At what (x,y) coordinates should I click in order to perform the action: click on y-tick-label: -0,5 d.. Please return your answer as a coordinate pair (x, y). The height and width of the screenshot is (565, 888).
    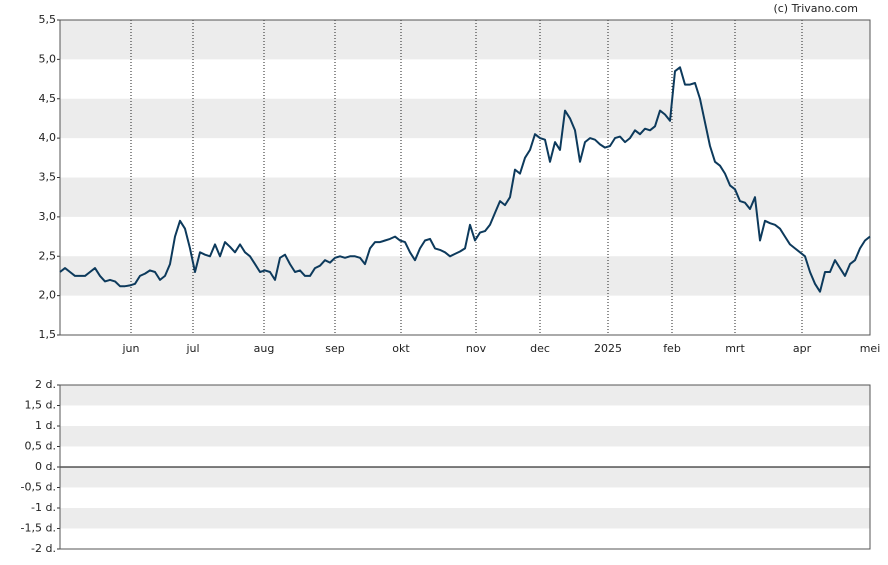
    Looking at the image, I should click on (38, 487).